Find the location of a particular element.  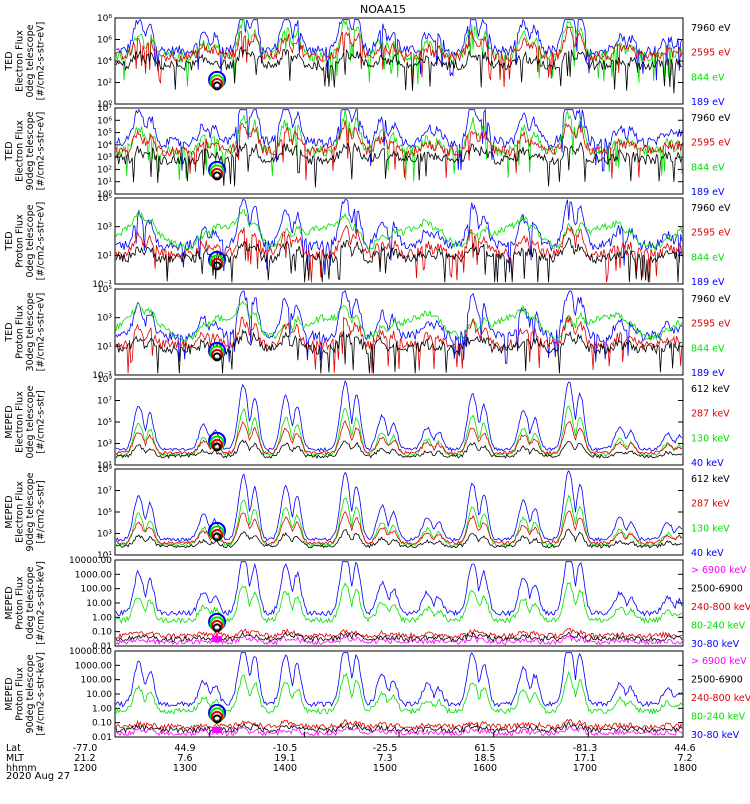

x-tick-label-lat: 44.9 is located at coordinates (184, 748).